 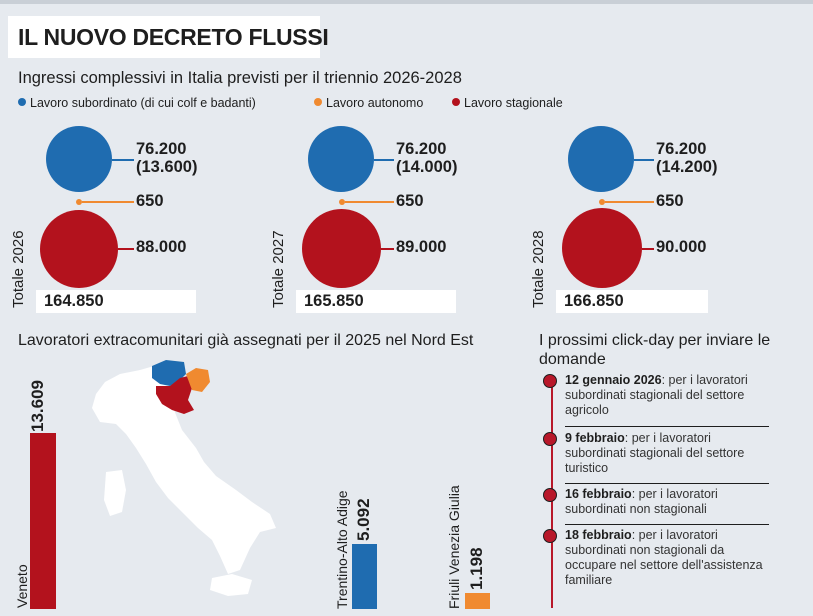 What do you see at coordinates (168, 37) in the screenshot?
I see `page-title: IL NUOVO DECRETO FLUSSI` at bounding box center [168, 37].